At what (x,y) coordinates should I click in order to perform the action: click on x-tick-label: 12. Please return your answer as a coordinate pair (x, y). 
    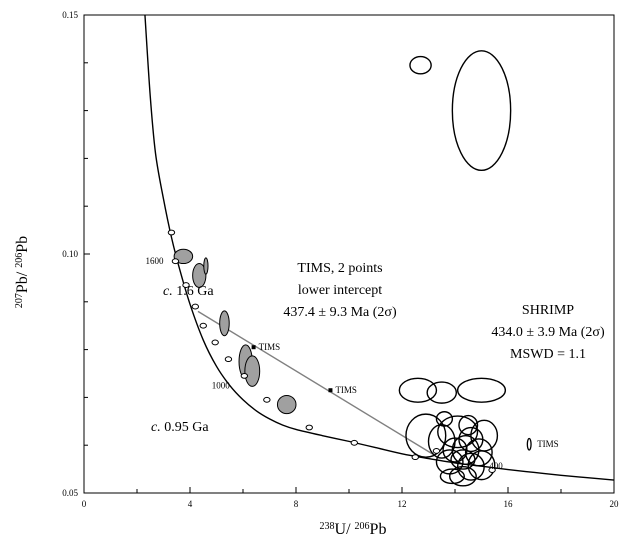
    Looking at the image, I should click on (402, 504).